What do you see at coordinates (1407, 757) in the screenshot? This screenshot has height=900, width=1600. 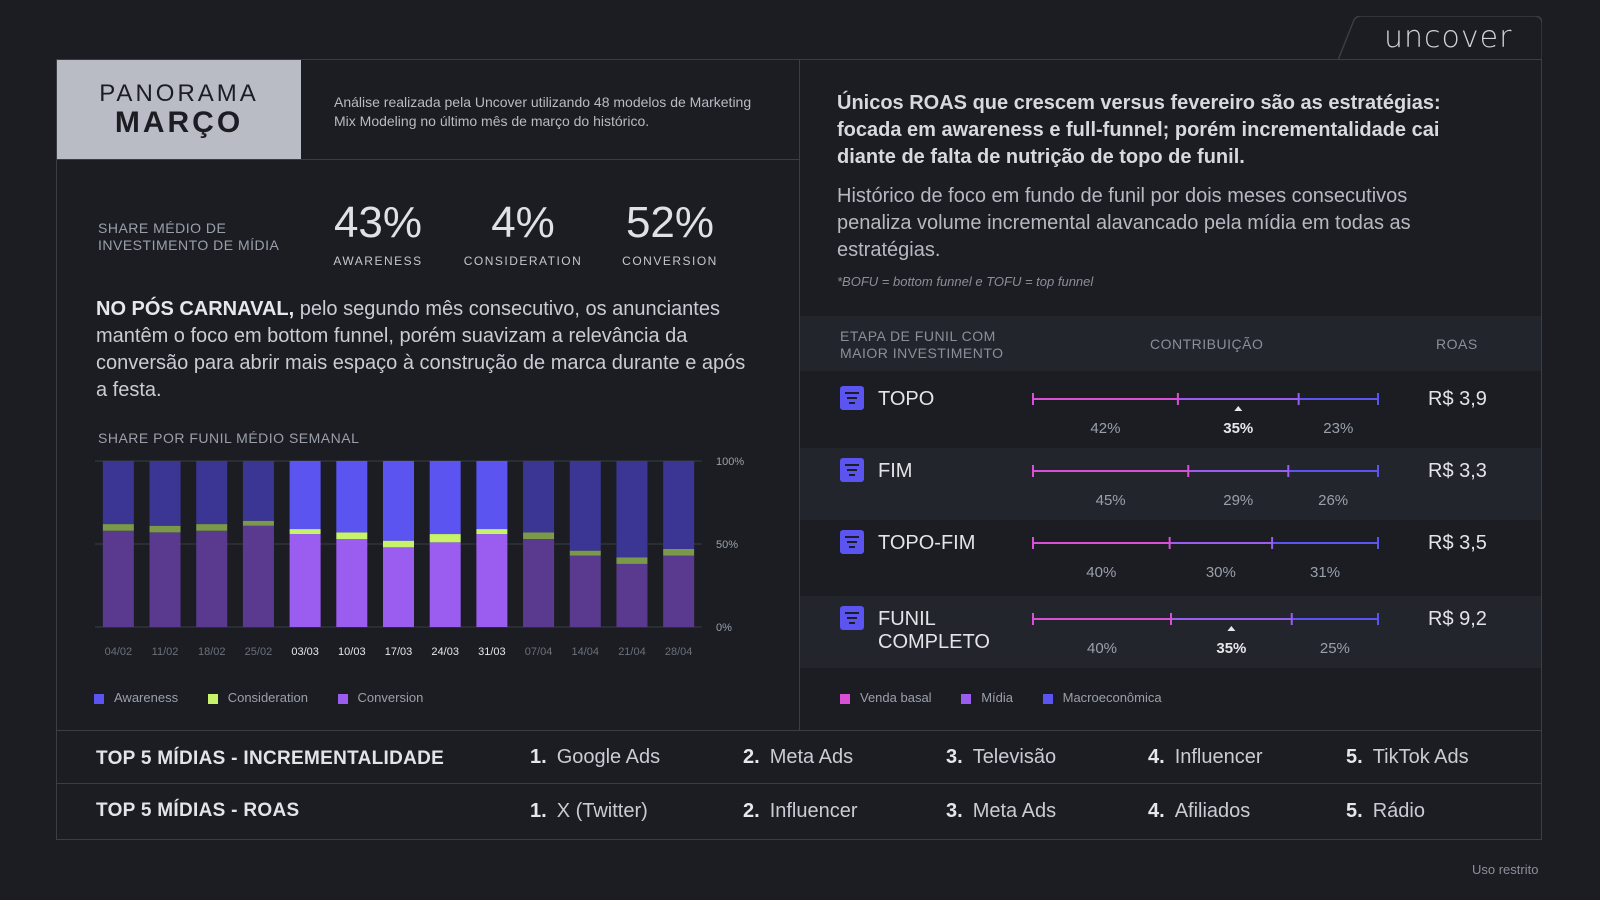 I see `top5-item: 5. TikTok Ads` at bounding box center [1407, 757].